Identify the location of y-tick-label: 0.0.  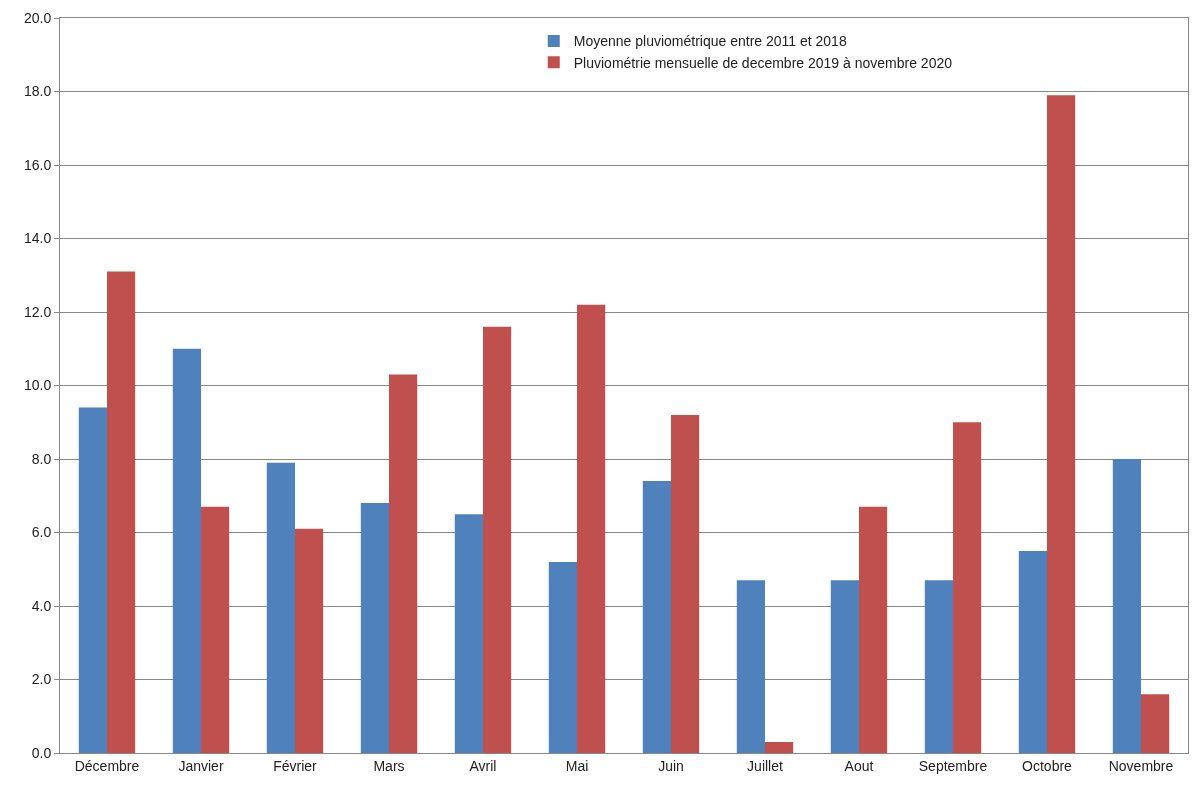
(41, 752).